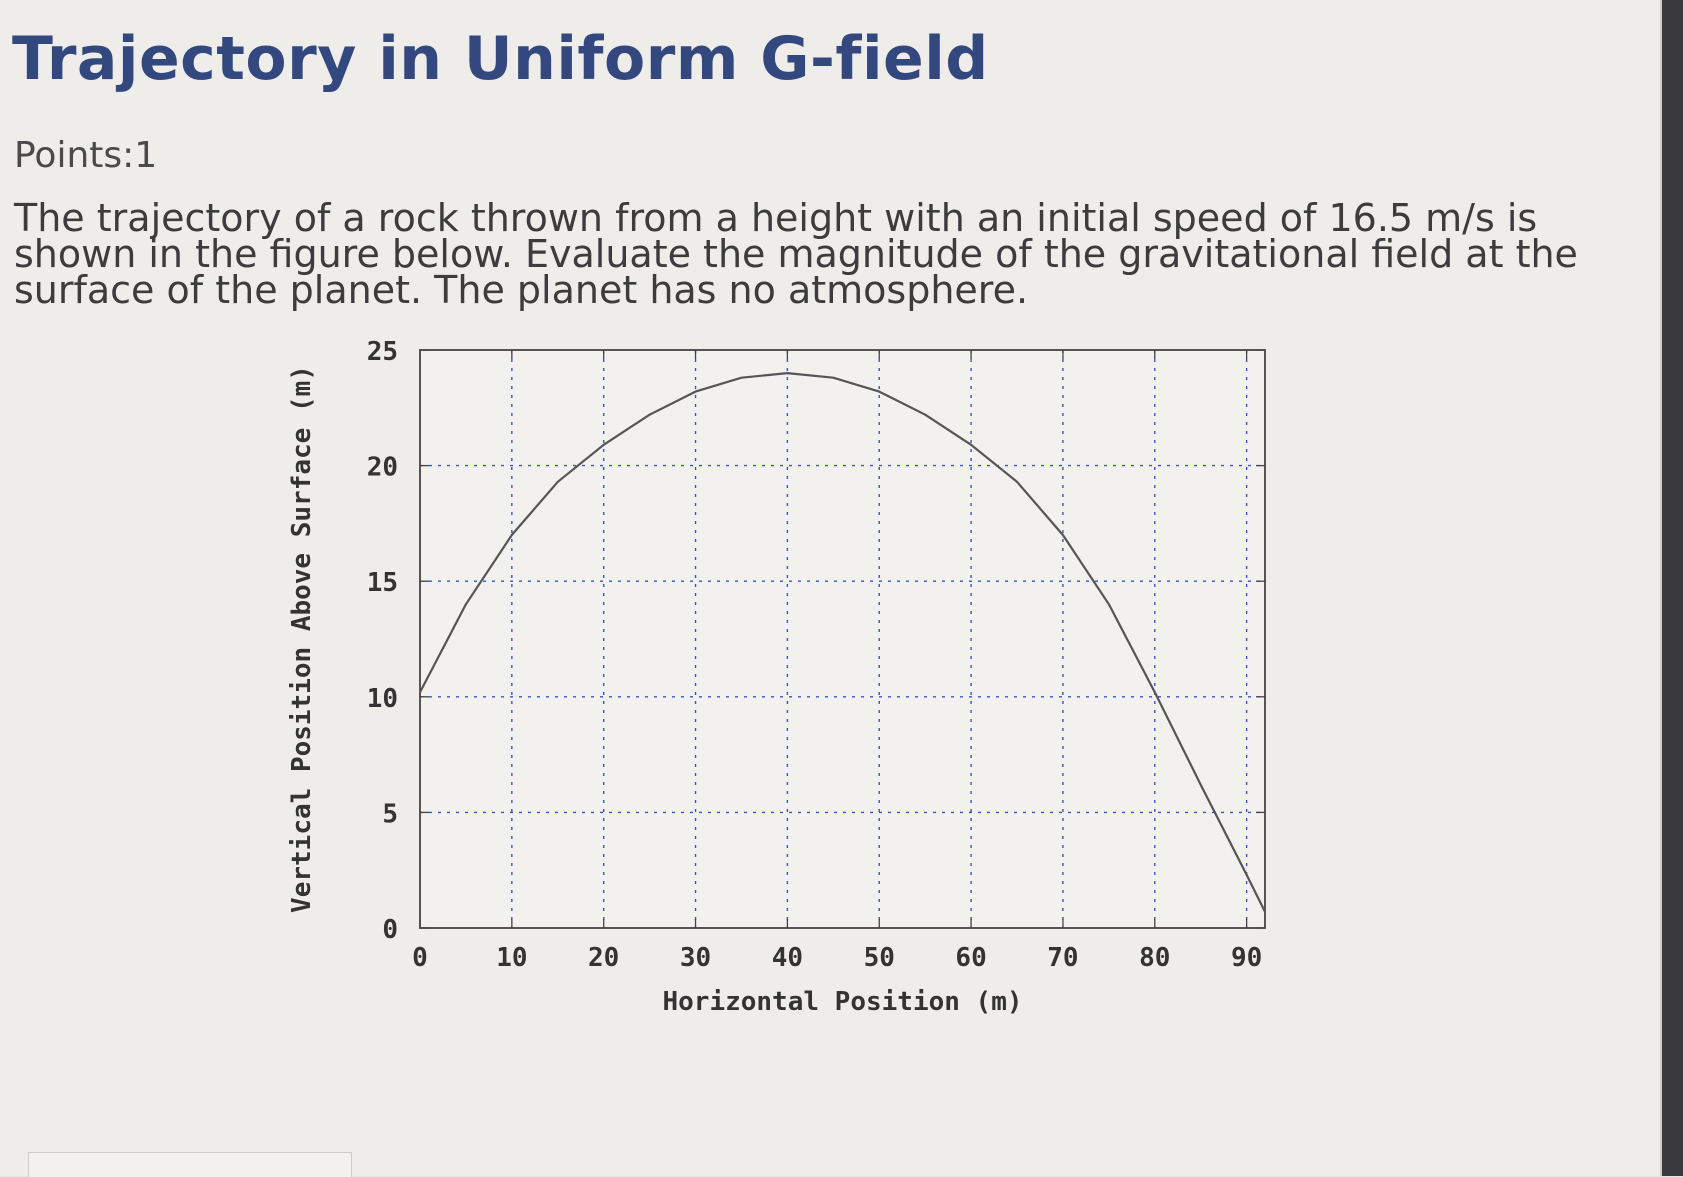 Image resolution: width=1683 pixels, height=1177 pixels. I want to click on y-axis-label: Vertical Position Above Surface (m), so click(302, 639).